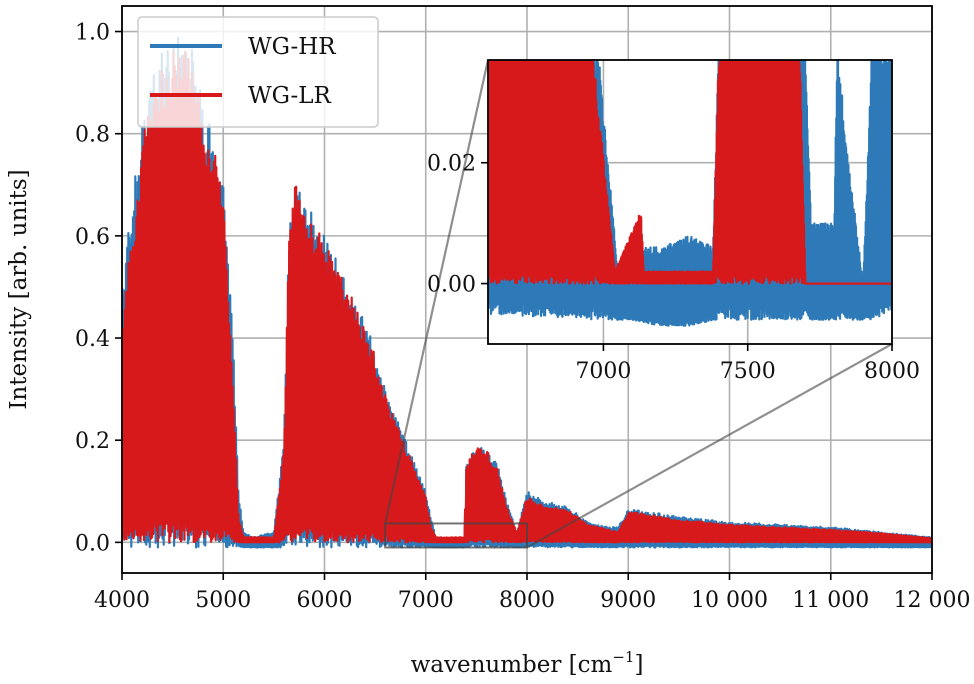 The height and width of the screenshot is (684, 974). Describe the element at coordinates (92, 441) in the screenshot. I see `y-tick-label: 0.2` at that location.